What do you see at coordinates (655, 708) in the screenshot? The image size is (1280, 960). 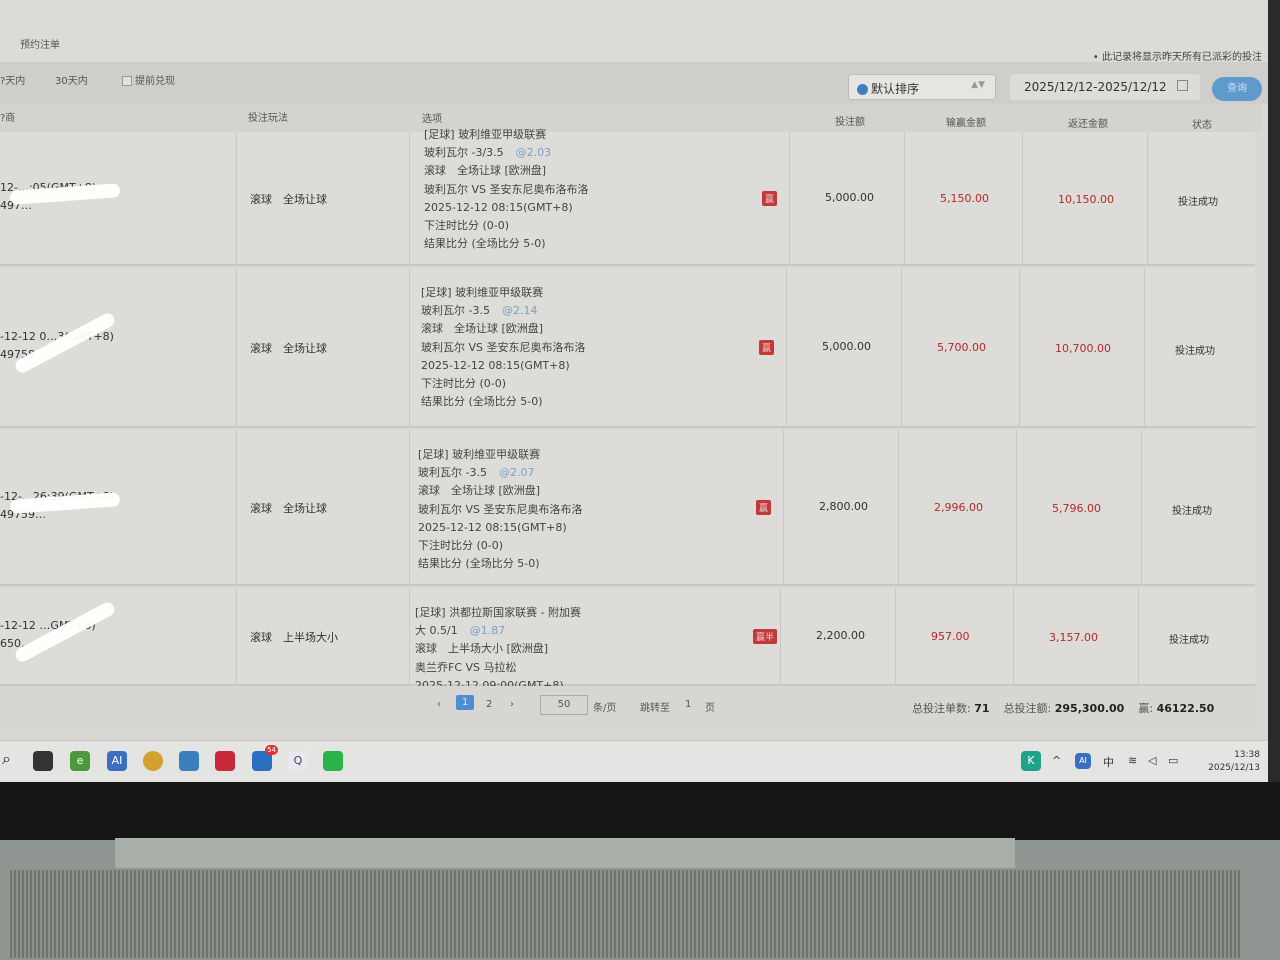 I see `jump-label: 跳转至` at bounding box center [655, 708].